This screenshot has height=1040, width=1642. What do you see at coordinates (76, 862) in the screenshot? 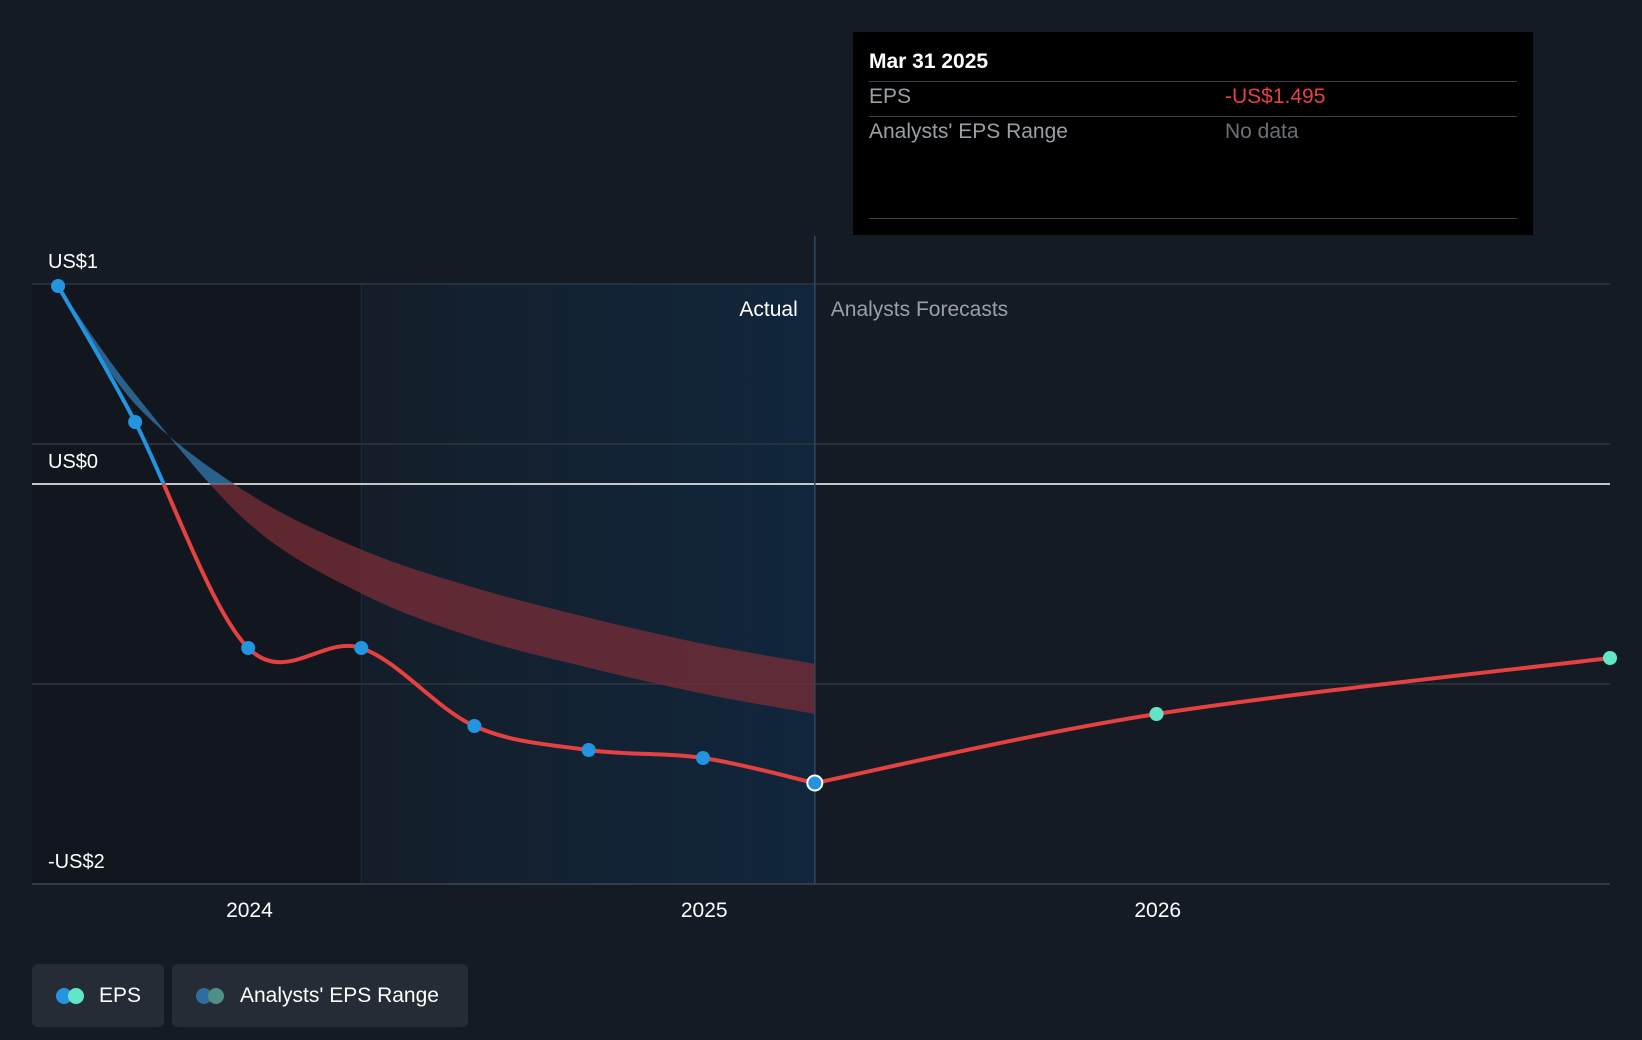
I see `y-axis-label: -US$2` at bounding box center [76, 862].